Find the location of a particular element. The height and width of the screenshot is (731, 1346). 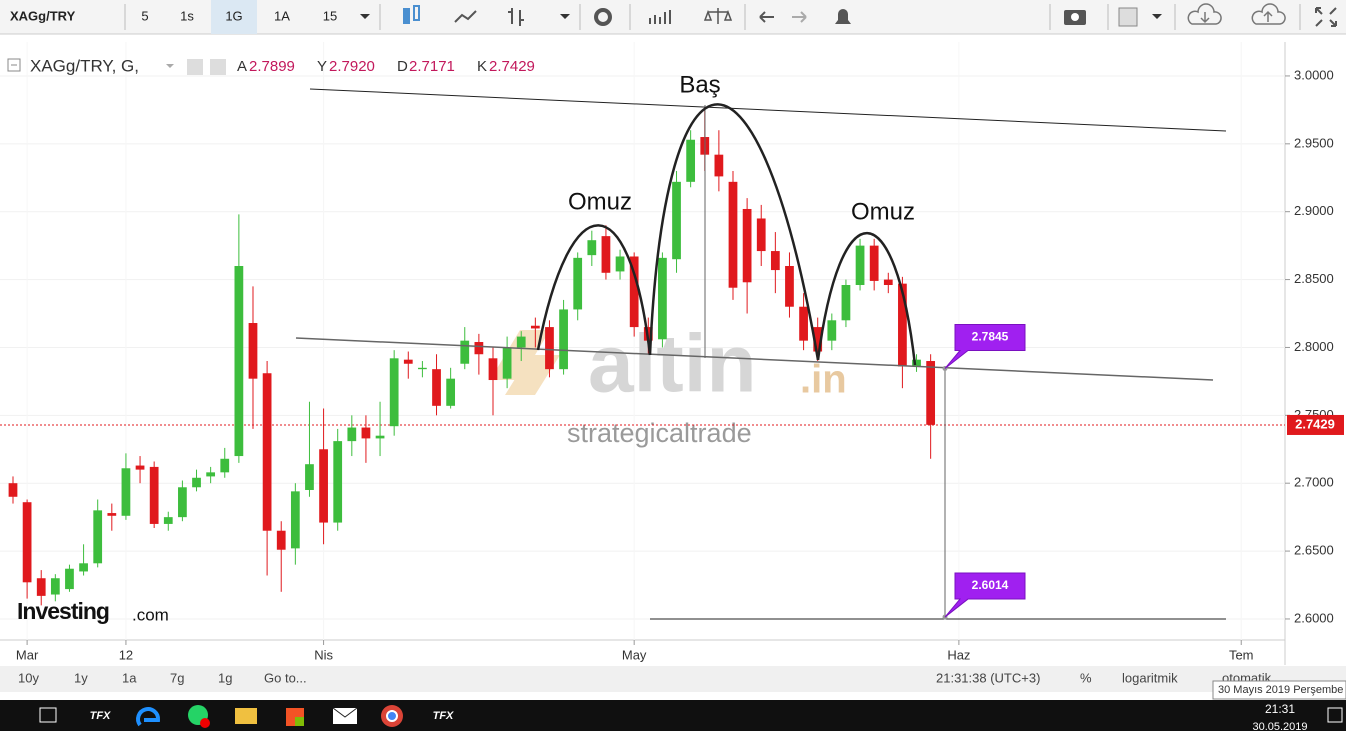

toolbar-symbol: XAGg/TRY is located at coordinates (43, 15).